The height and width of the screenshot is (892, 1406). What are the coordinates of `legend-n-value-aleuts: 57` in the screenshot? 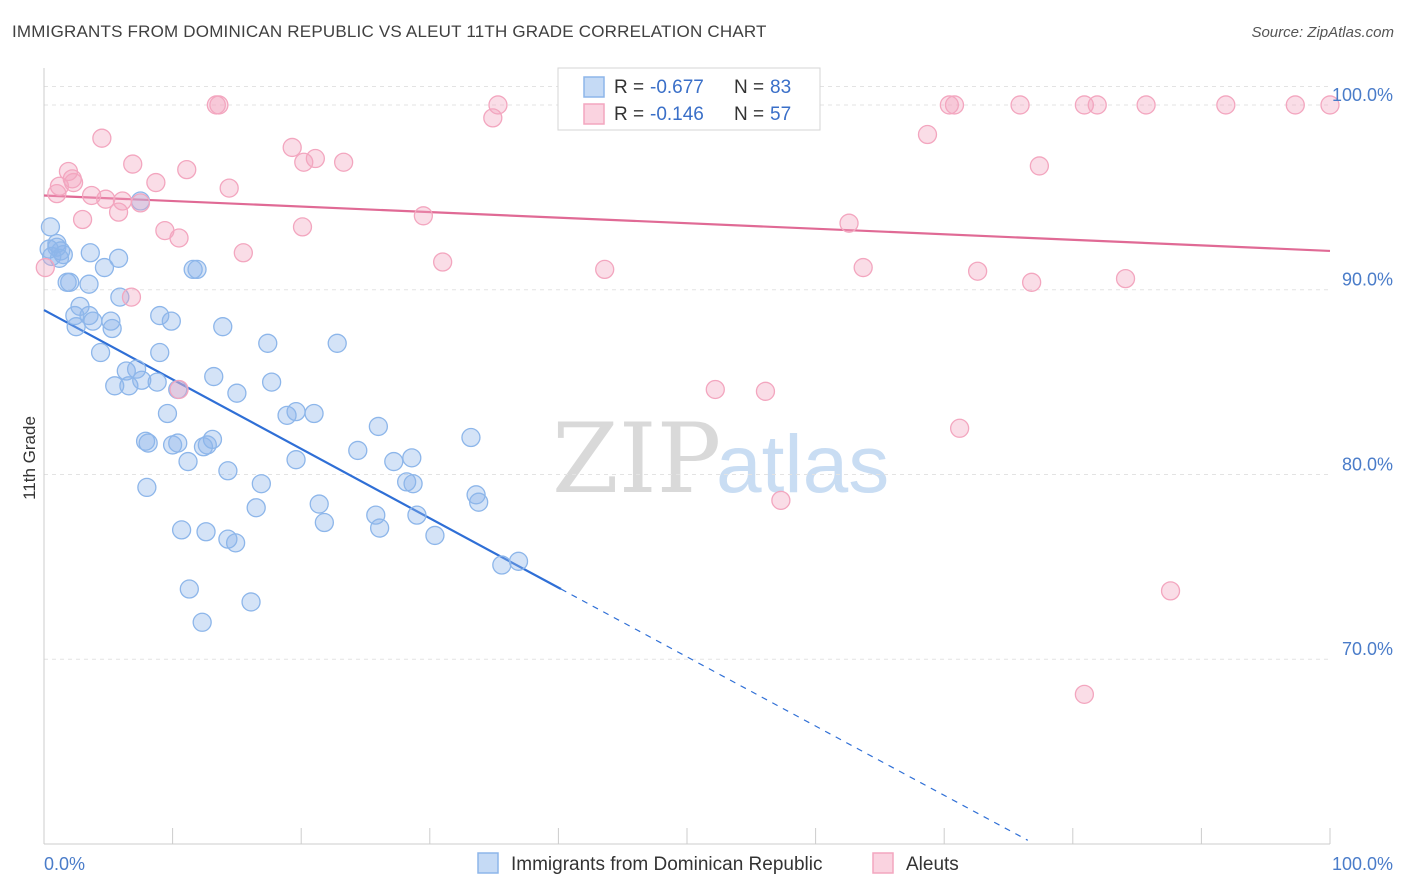 It's located at (780, 114).